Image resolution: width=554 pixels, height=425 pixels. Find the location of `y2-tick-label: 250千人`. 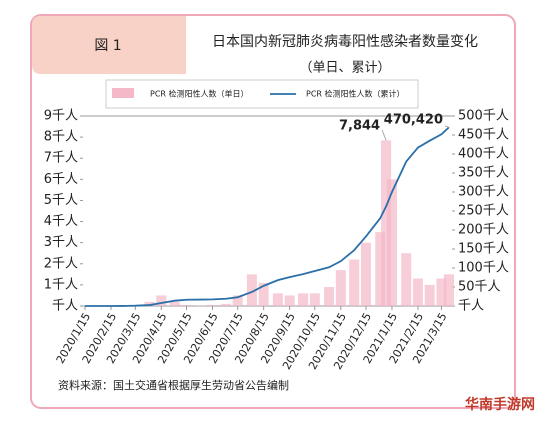

y2-tick-label: 250千人 is located at coordinates (483, 211).